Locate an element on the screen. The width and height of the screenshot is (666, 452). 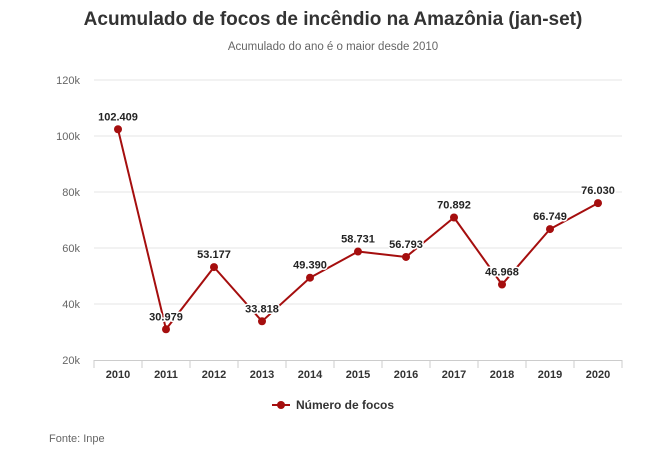
data-label: 76.030 is located at coordinates (598, 191).